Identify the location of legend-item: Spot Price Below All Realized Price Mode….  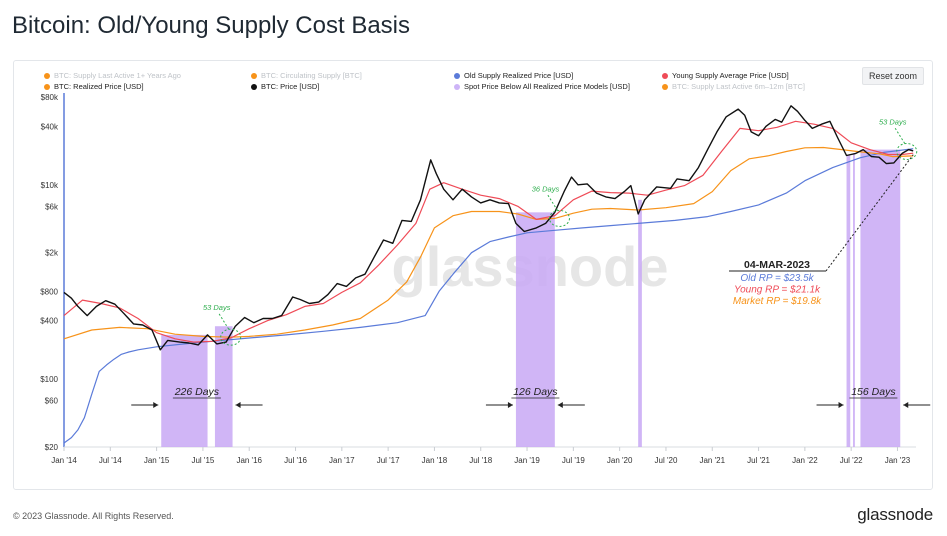
(542, 86).